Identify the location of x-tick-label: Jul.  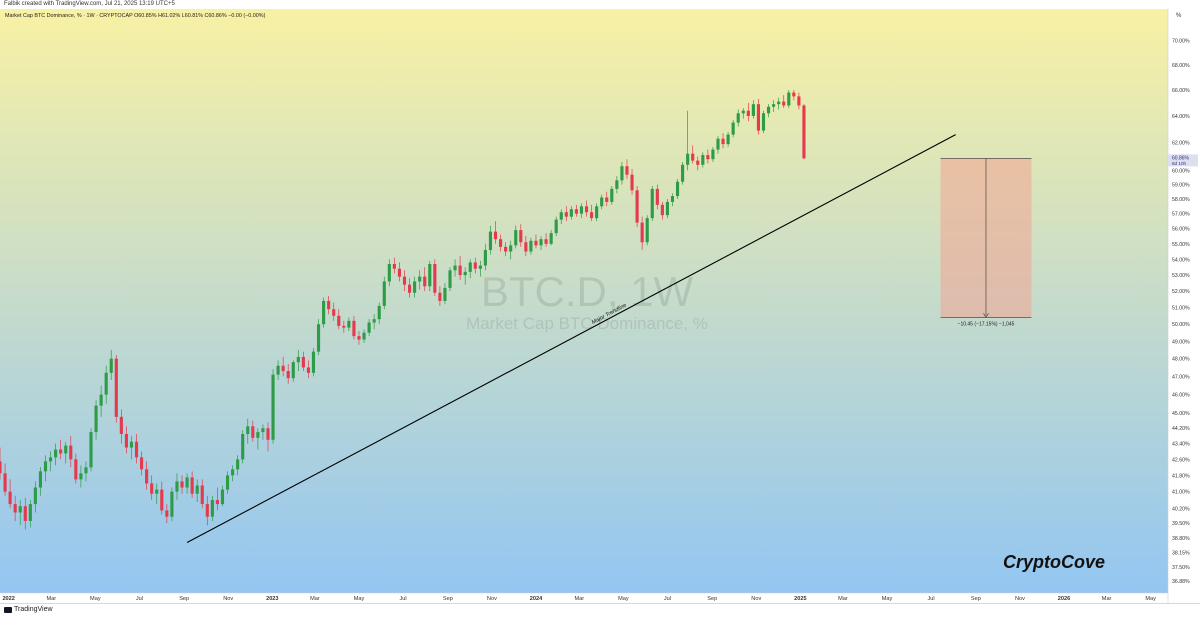
(667, 599).